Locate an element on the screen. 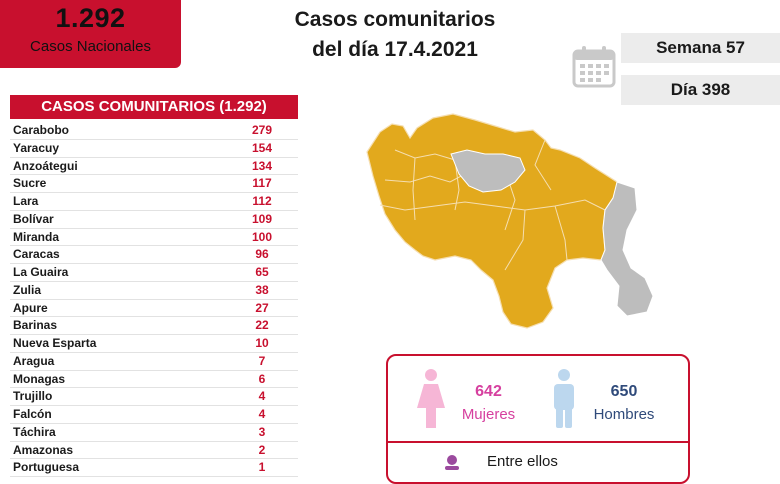  table-row: Anzoátegui 134 is located at coordinates (154, 167).